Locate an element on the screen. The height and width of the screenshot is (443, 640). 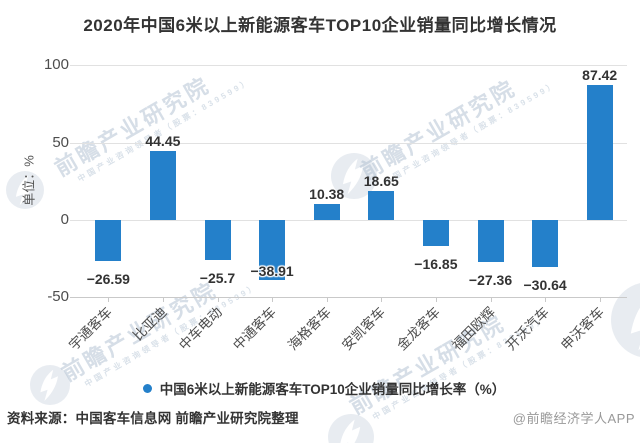
y-tick-label: 0 is located at coordinates (64, 219).